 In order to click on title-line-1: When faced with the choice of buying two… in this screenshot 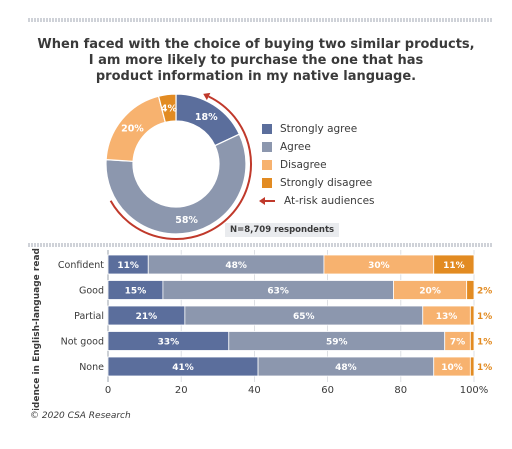, I will do `click(256, 44)`.